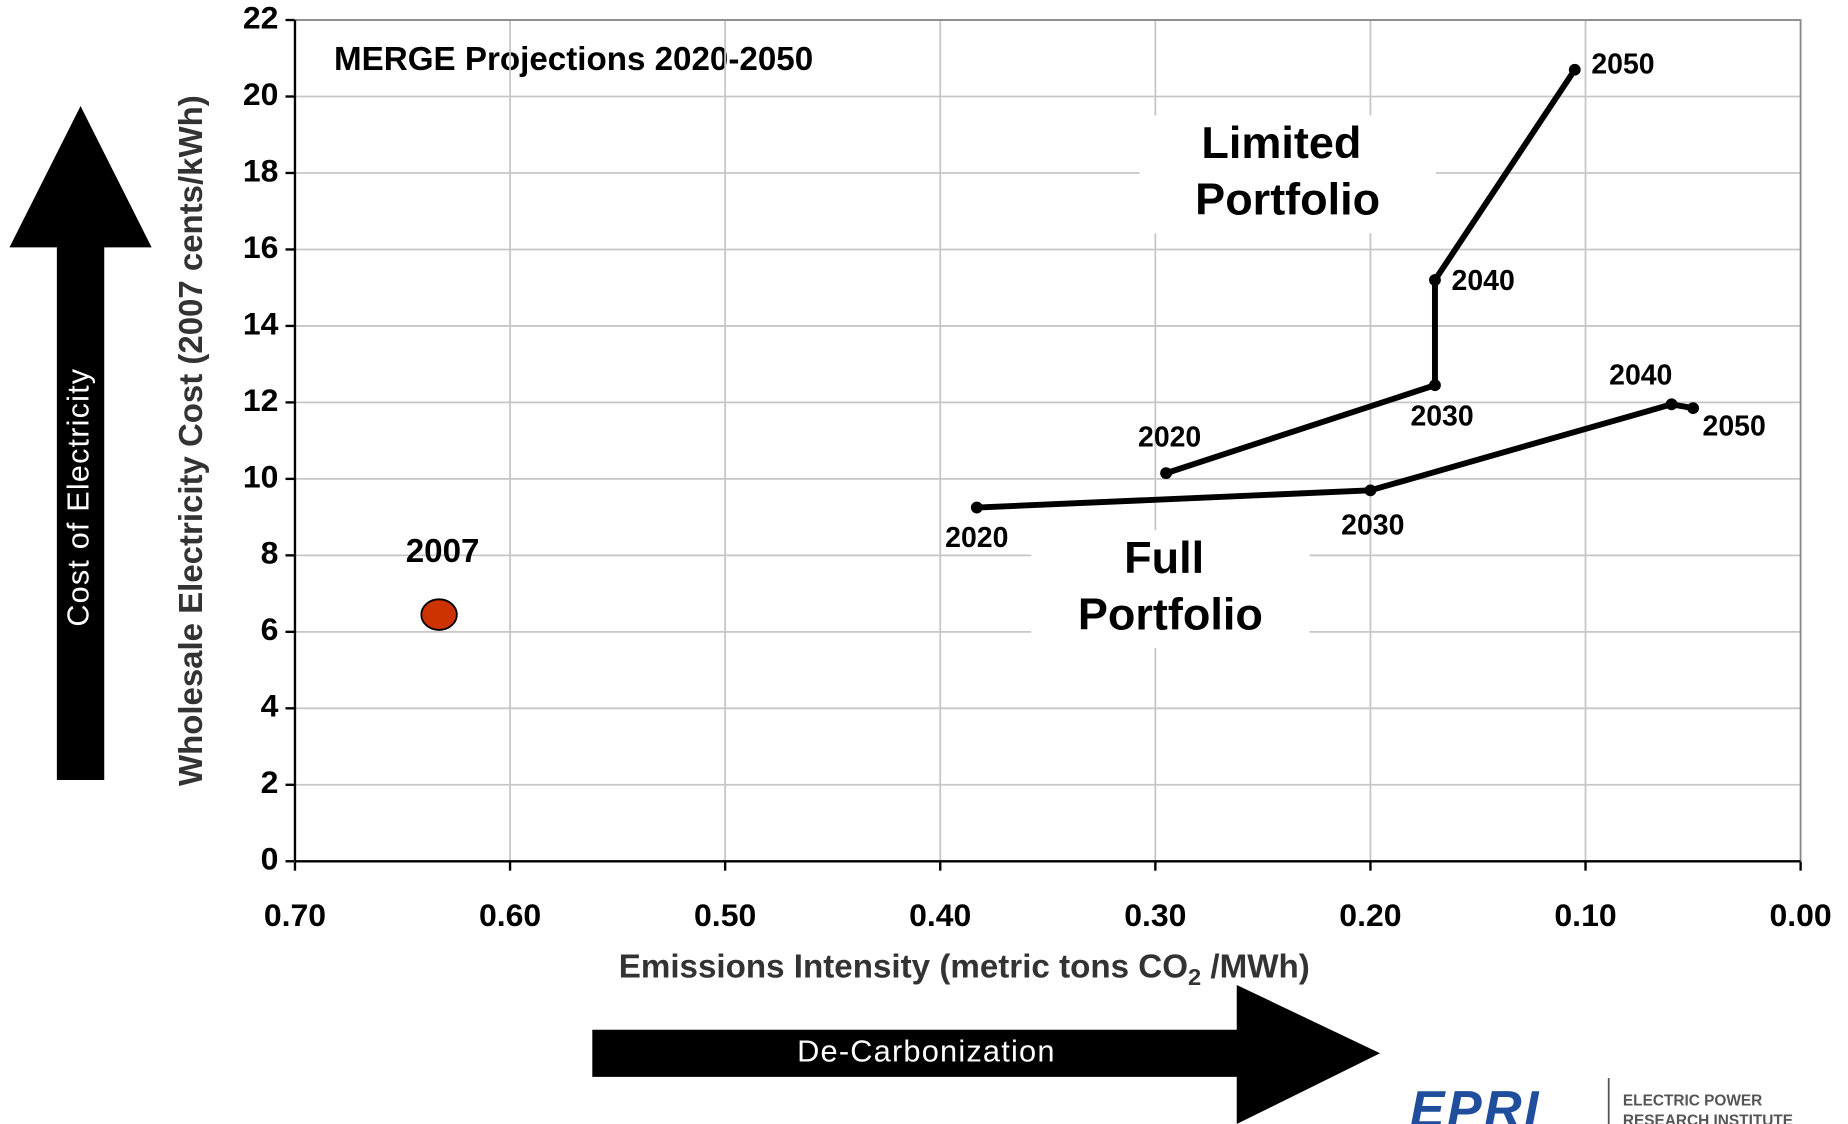 Image resolution: width=1848 pixels, height=1124 pixels. I want to click on logo: EPRI ELECTRIC POWER RESEARCH INSTITUTE, so click(1601, 1101).